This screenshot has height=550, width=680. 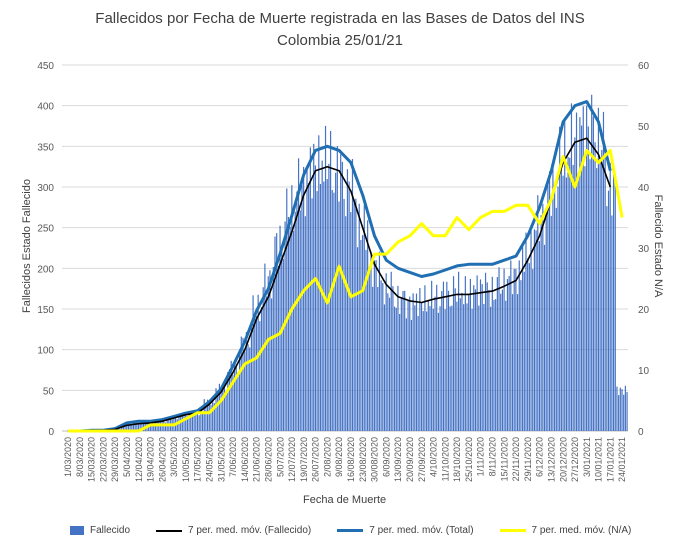 I want to click on legend-swatch-line, so click(x=512, y=530).